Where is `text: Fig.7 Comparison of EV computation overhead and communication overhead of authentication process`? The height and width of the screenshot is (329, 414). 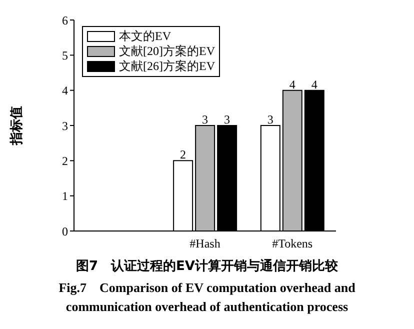
text: Fig.7 Comparison of EV computation overhead and communication overhead of authentication process is located at coordinates (207, 297).